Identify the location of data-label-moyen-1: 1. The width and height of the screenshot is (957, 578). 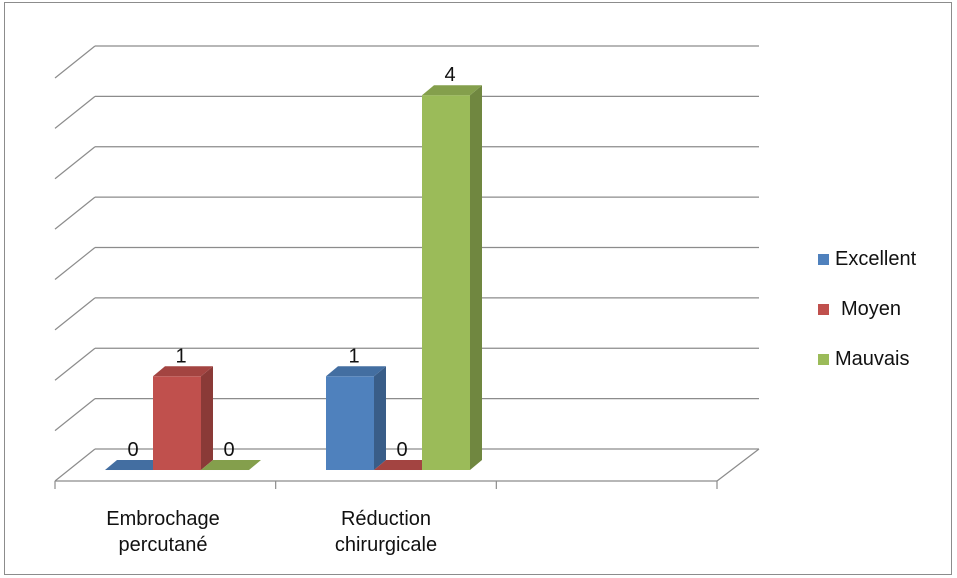
(180, 356).